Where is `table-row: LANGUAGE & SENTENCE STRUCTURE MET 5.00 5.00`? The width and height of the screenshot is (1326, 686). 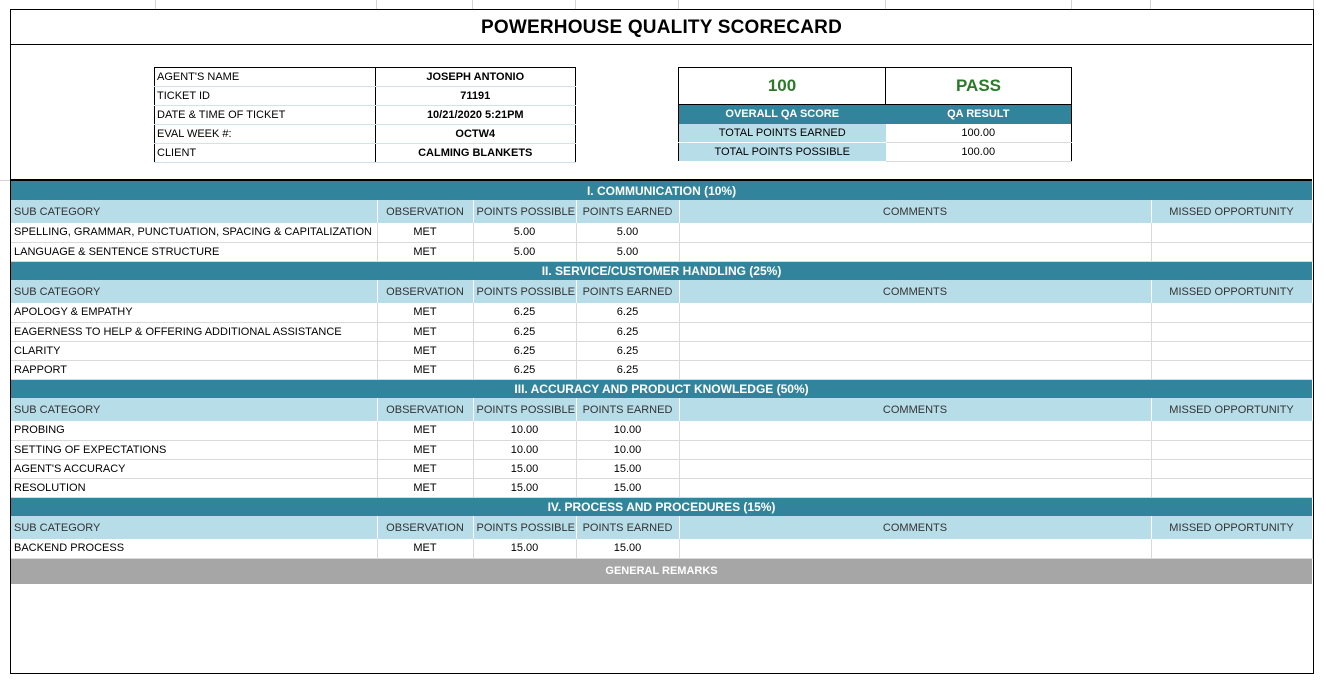
table-row: LANGUAGE & SENTENCE STRUCTURE MET 5.00 5.00 is located at coordinates (662, 252).